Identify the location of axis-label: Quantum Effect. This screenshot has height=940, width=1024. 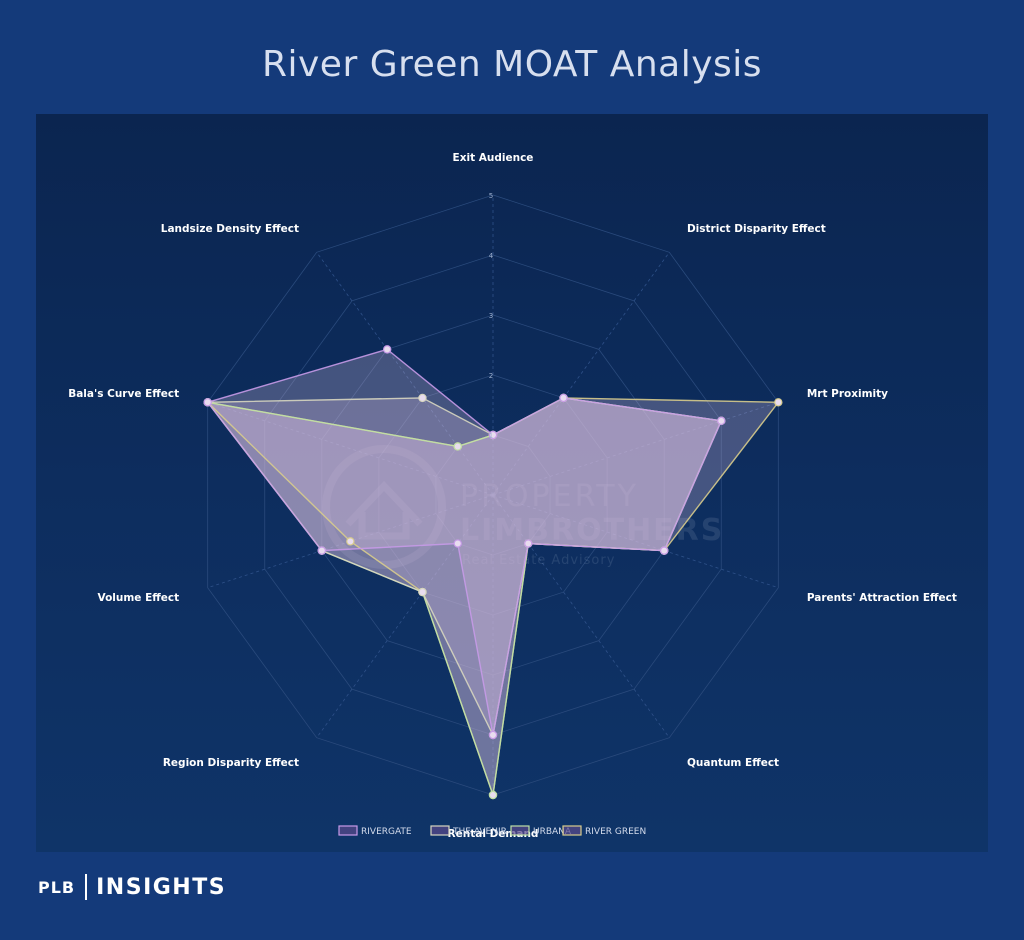
(733, 763).